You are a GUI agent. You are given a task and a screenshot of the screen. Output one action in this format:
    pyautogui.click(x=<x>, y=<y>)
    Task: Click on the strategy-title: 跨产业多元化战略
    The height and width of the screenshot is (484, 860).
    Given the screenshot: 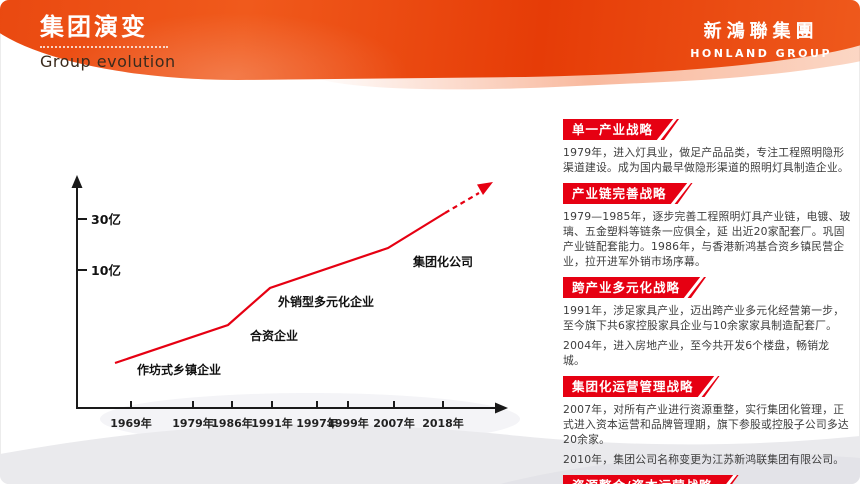 What is the action you would take?
    pyautogui.click(x=626, y=287)
    